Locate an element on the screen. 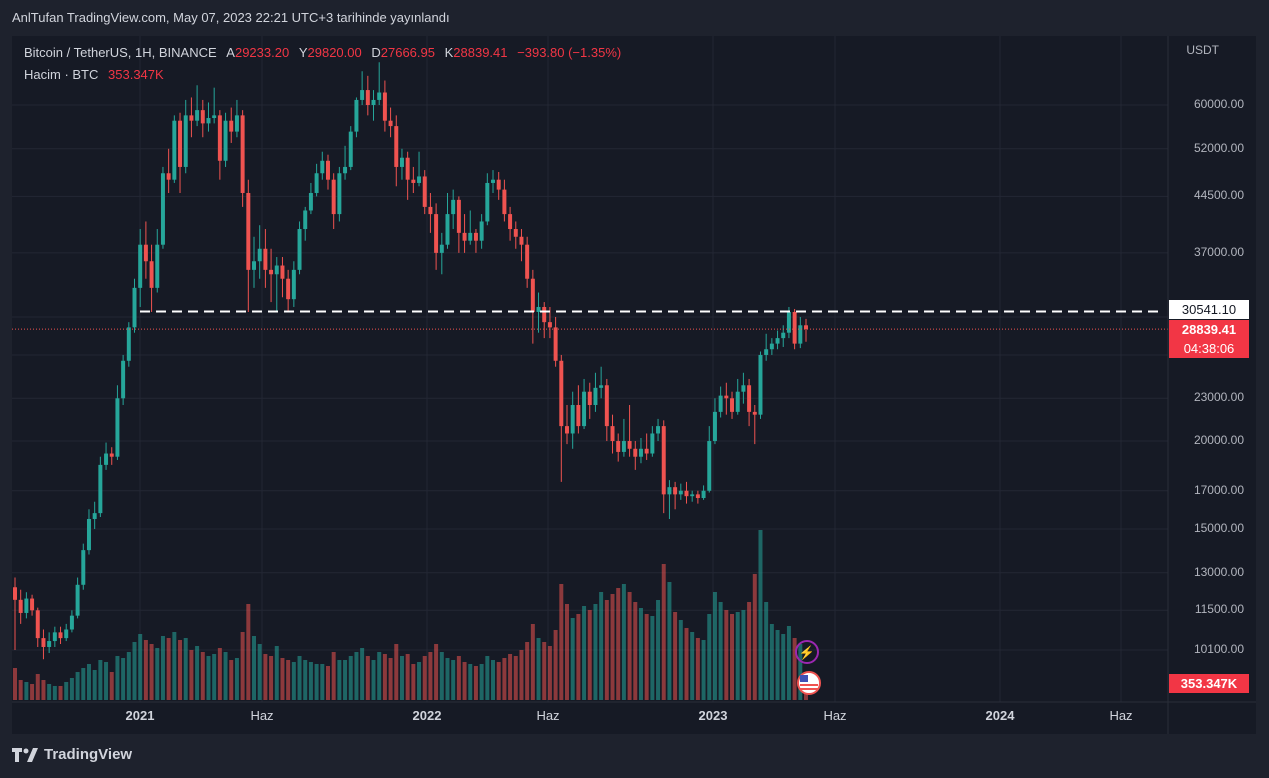 Image resolution: width=1269 pixels, height=778 pixels. tradingview-logo: TradingView is located at coordinates (72, 754).